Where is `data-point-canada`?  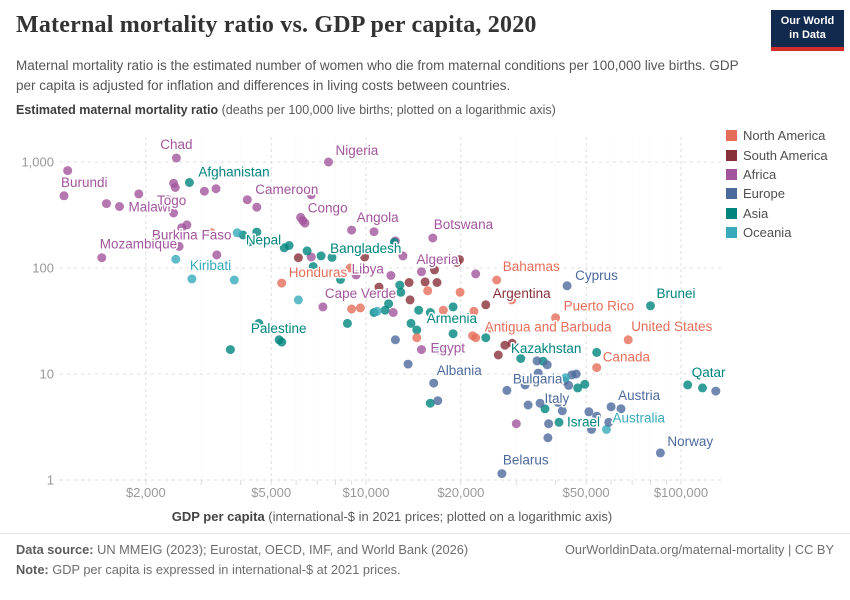
data-point-canada is located at coordinates (597, 368).